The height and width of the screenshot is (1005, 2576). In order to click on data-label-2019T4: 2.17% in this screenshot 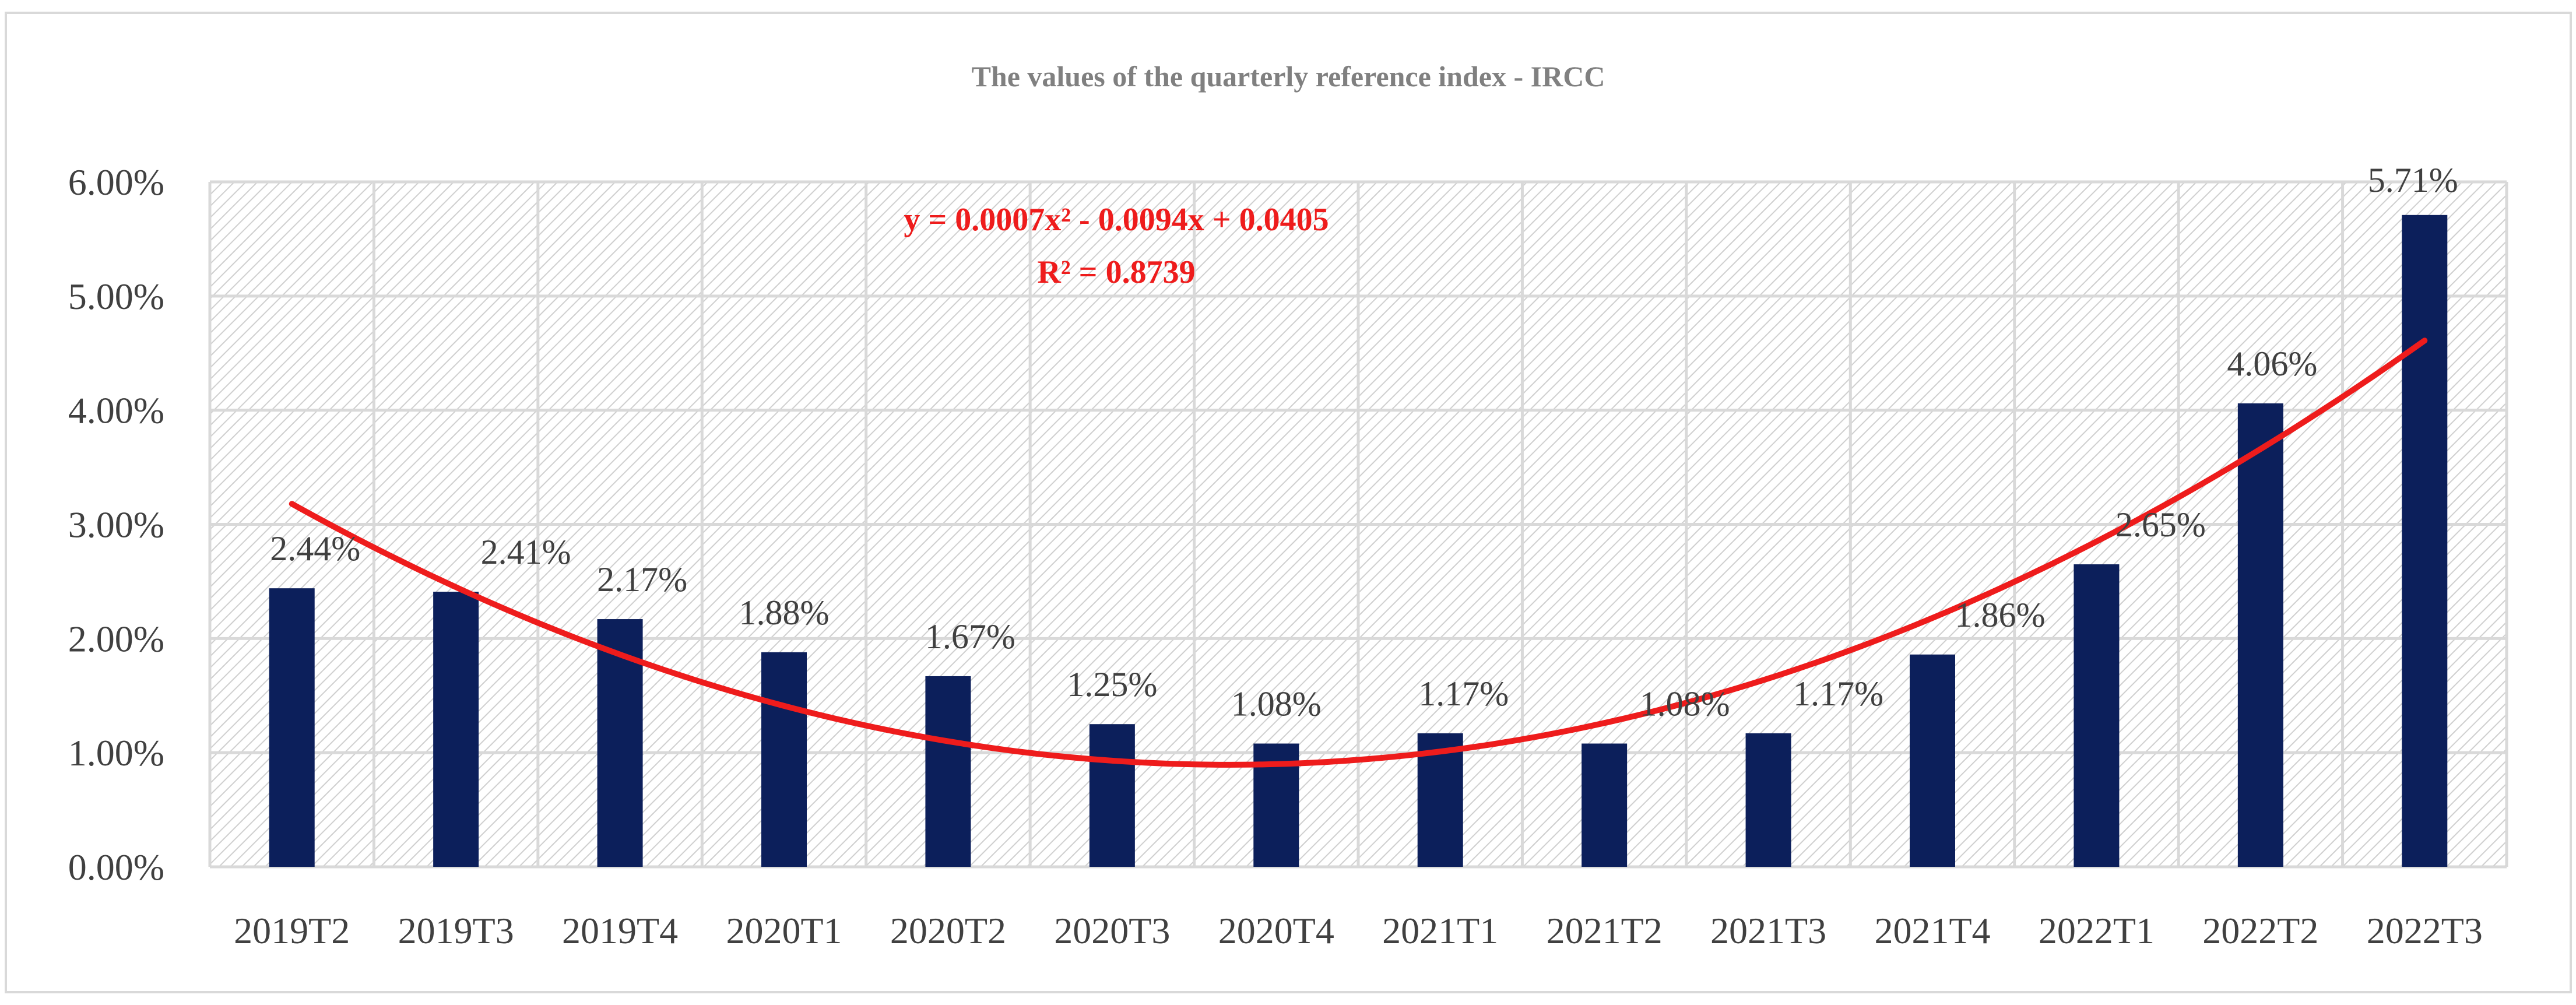, I will do `click(642, 579)`.